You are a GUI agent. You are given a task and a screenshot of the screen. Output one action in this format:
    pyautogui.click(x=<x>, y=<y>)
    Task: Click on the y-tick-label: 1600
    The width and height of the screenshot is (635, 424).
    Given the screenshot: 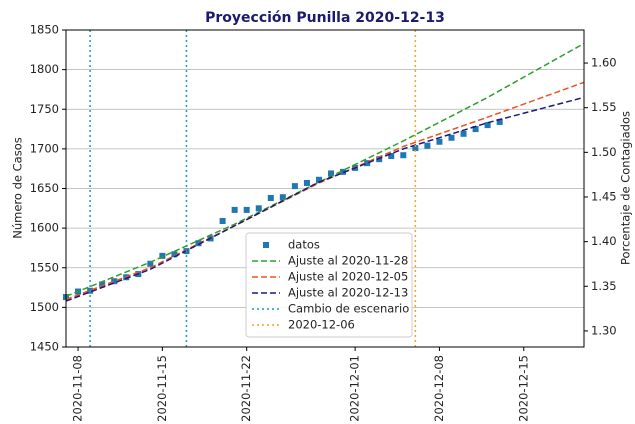 What is the action you would take?
    pyautogui.click(x=44, y=228)
    